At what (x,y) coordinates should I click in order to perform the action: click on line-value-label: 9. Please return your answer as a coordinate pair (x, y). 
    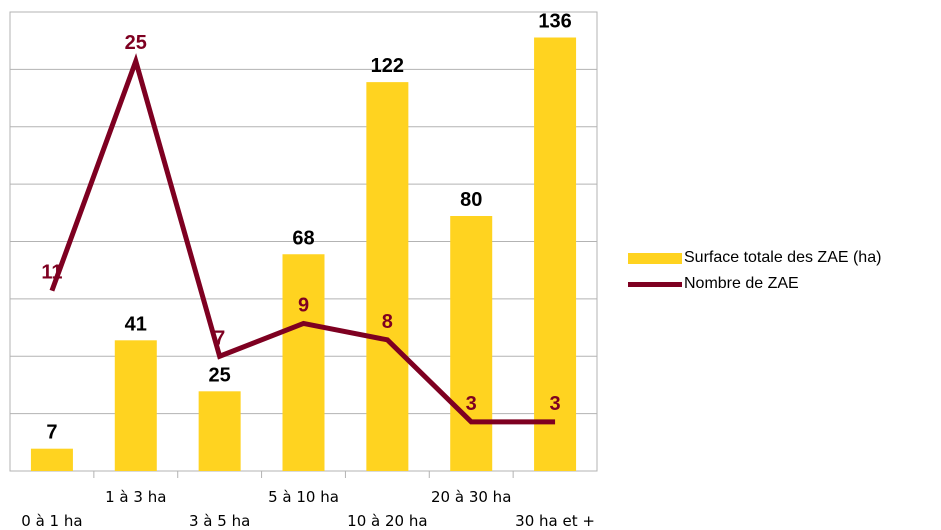
    Looking at the image, I should click on (303, 305).